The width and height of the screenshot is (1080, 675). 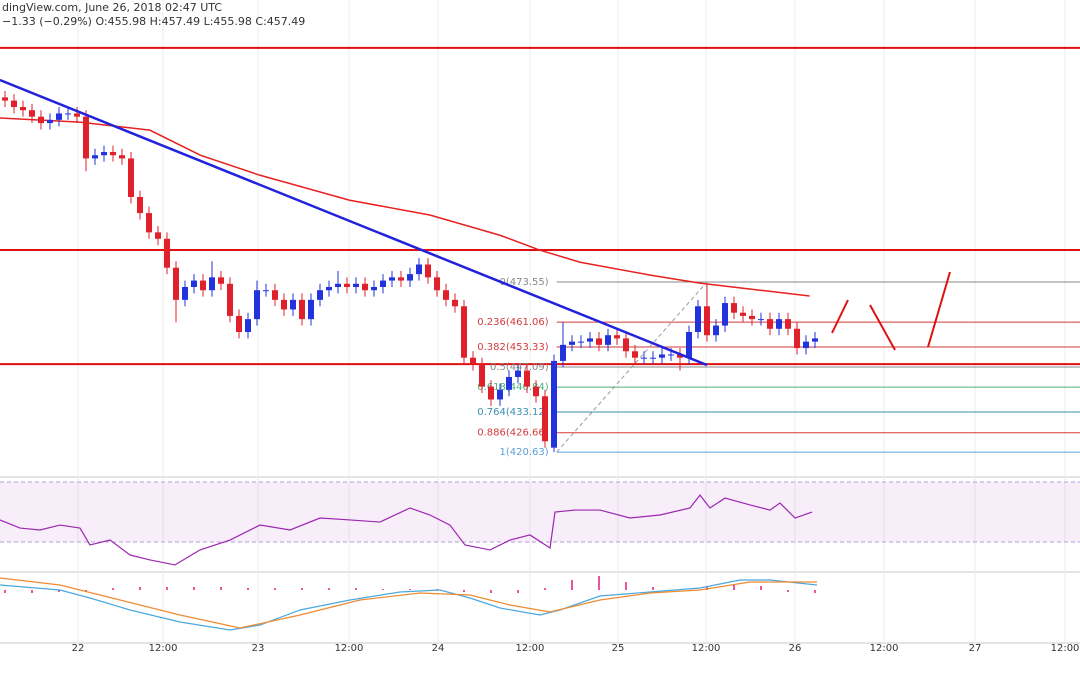 I want to click on macd-line, so click(x=409, y=605).